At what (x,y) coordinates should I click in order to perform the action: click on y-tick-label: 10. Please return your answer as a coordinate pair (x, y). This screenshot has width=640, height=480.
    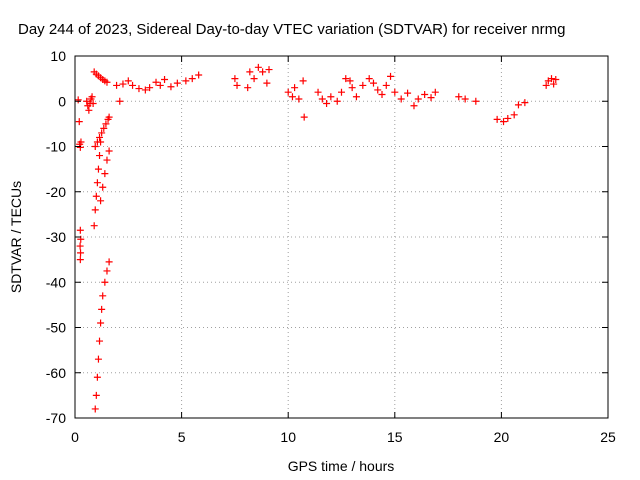
    Looking at the image, I should click on (58, 56).